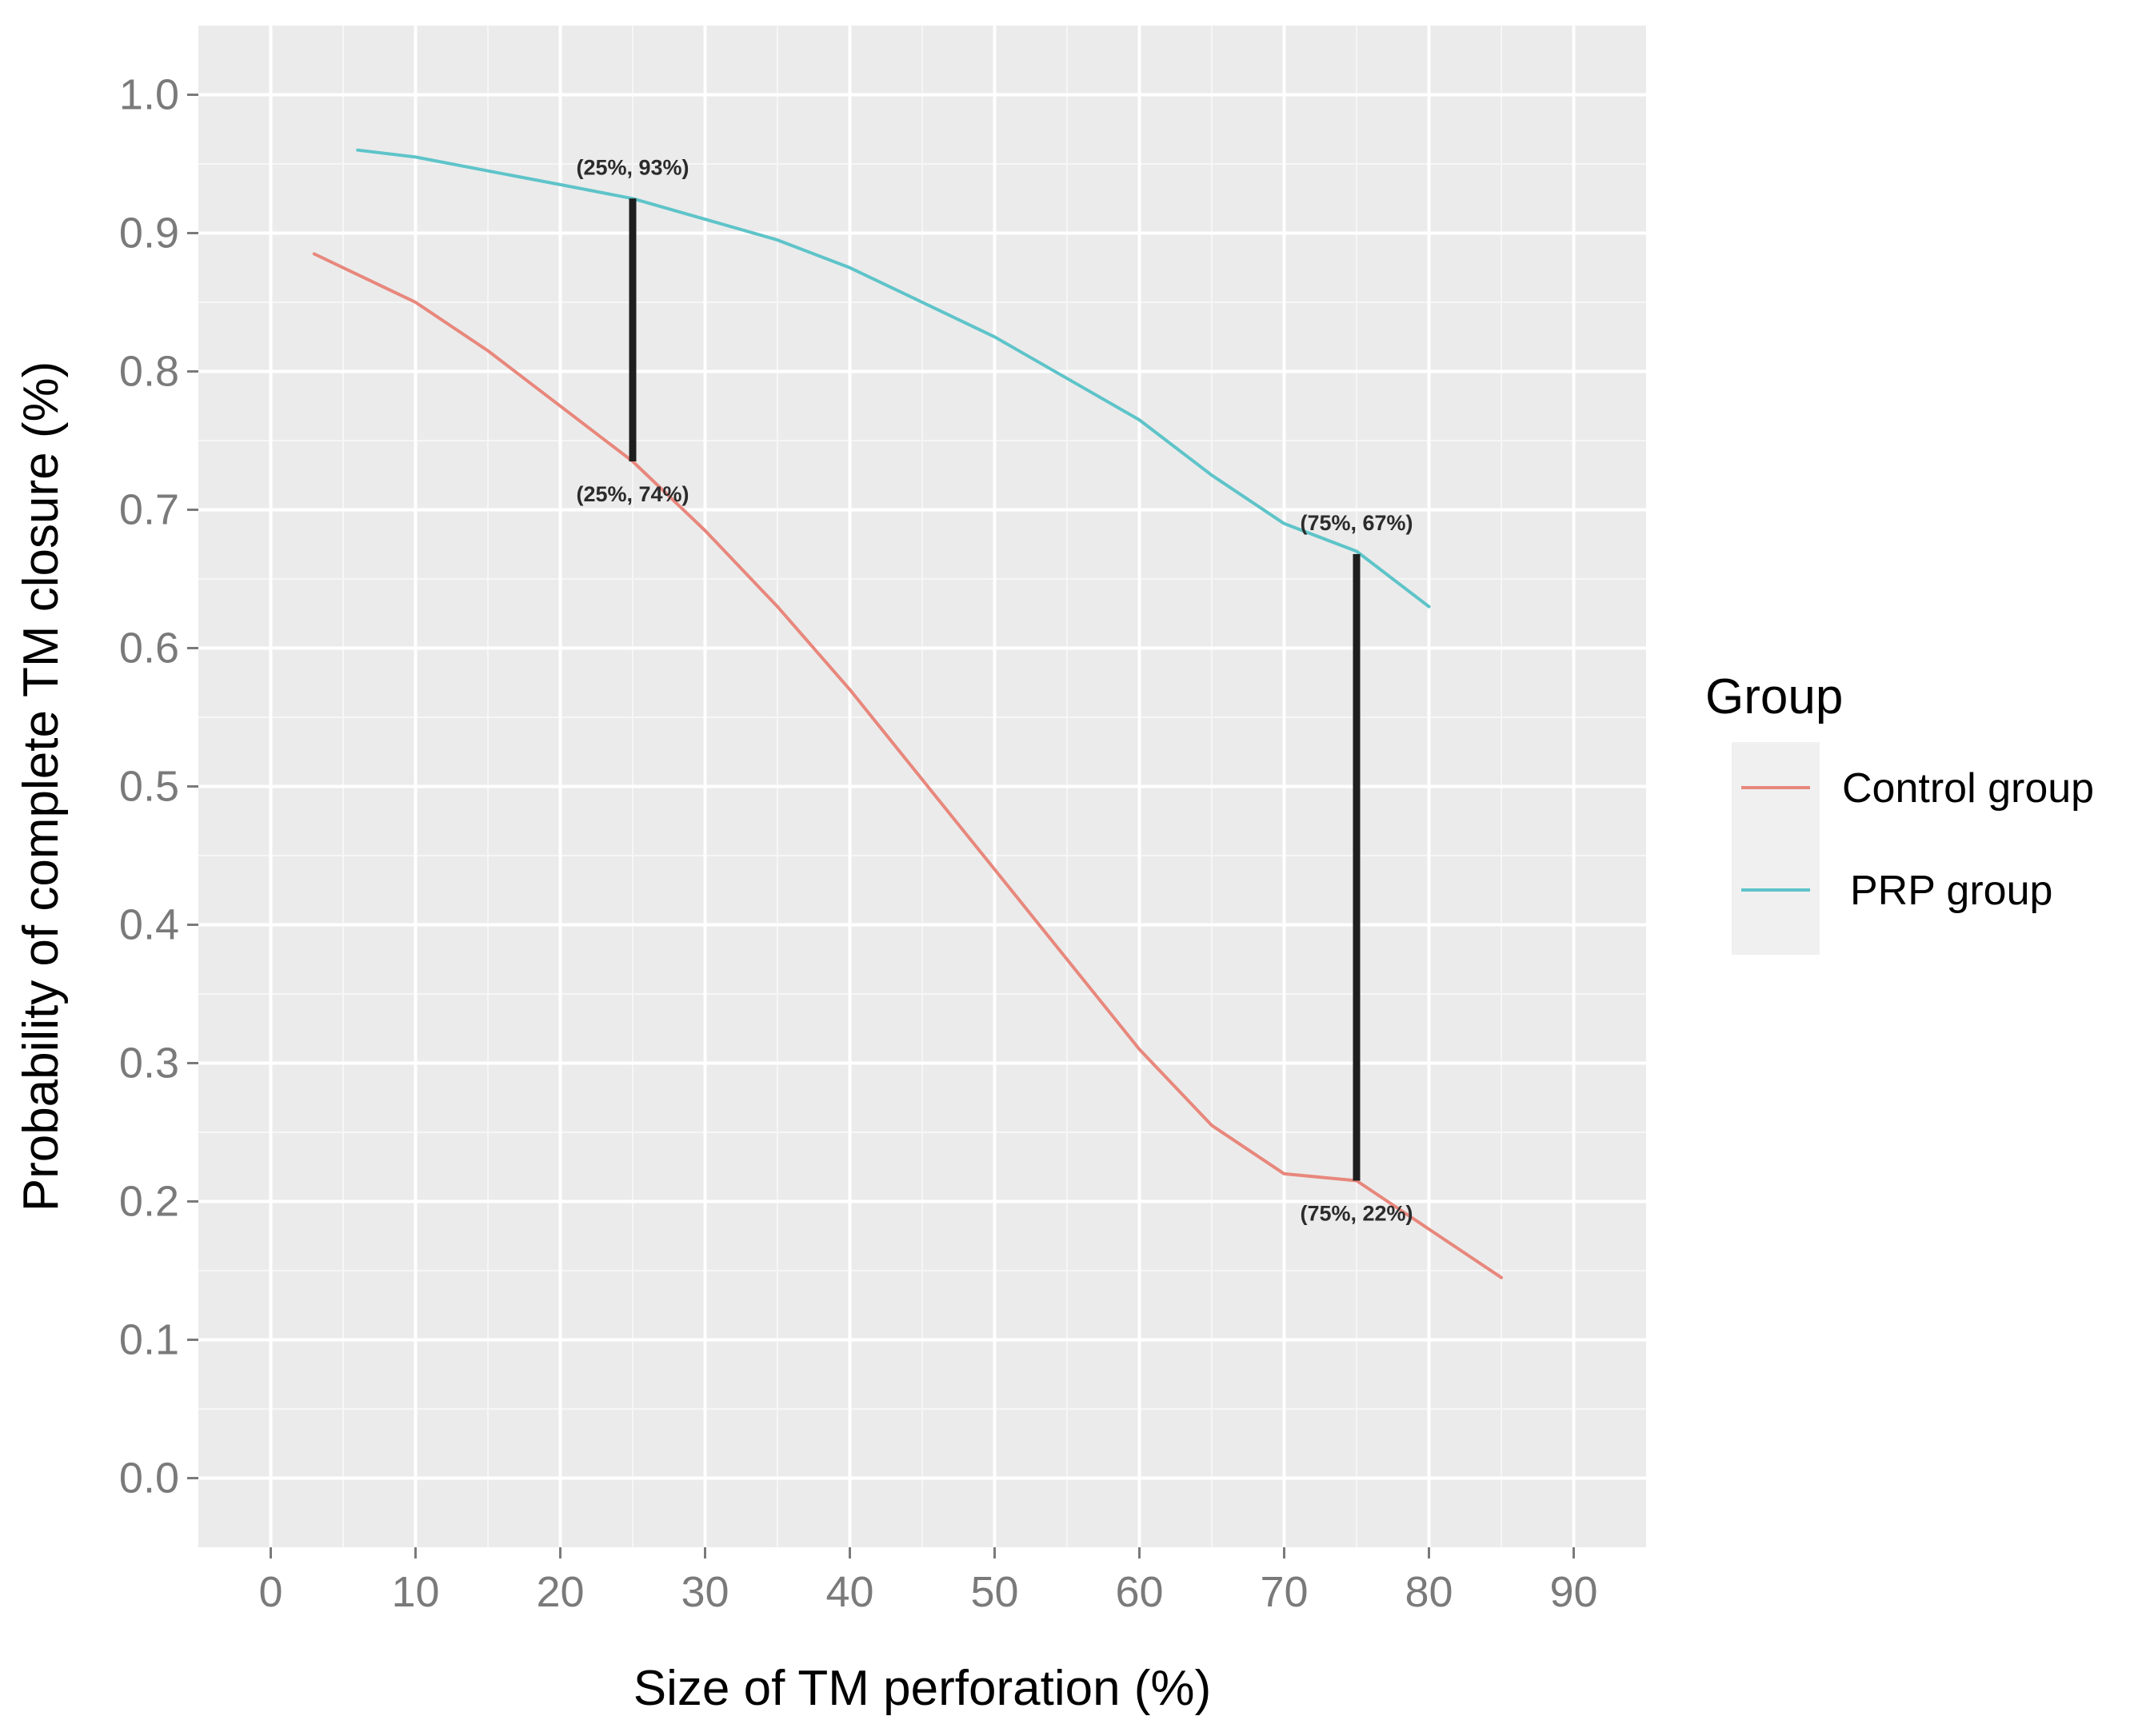 This screenshot has width=2138, height=1736. I want to click on legend-label-control-group: Control group, so click(1968, 788).